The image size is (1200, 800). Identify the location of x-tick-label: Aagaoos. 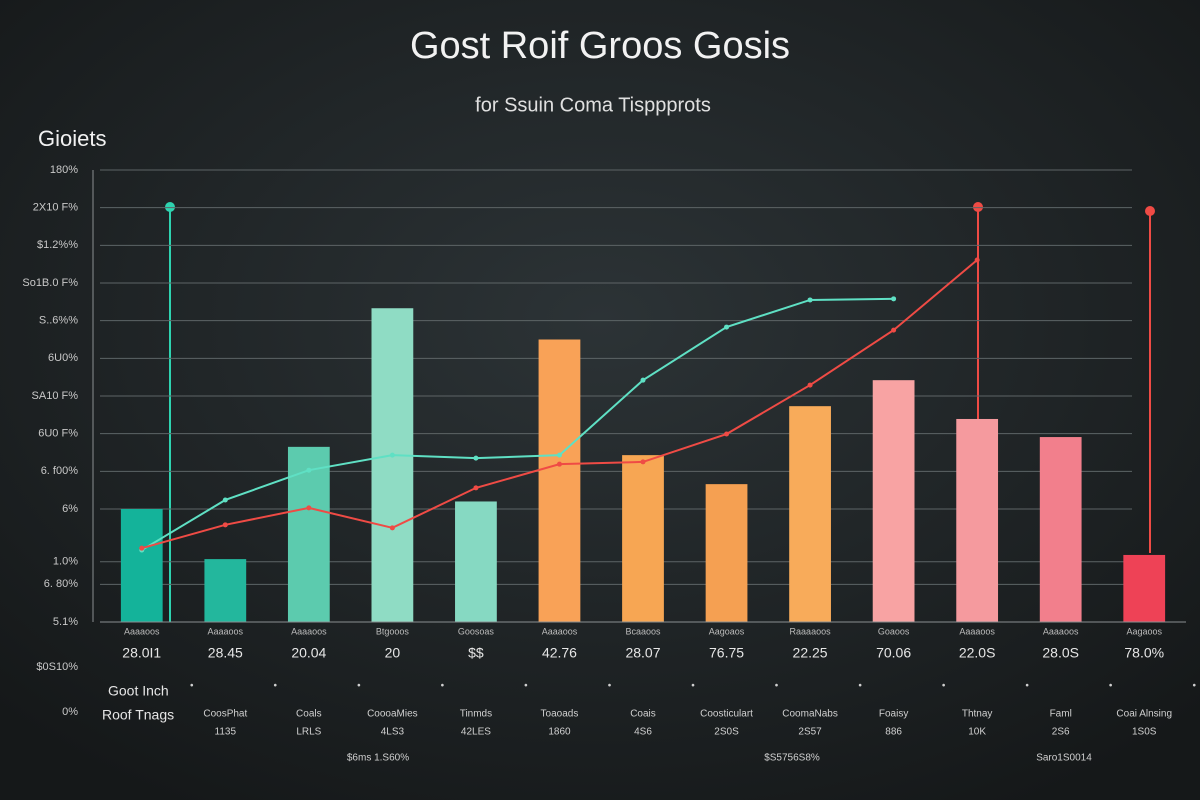
(1144, 631).